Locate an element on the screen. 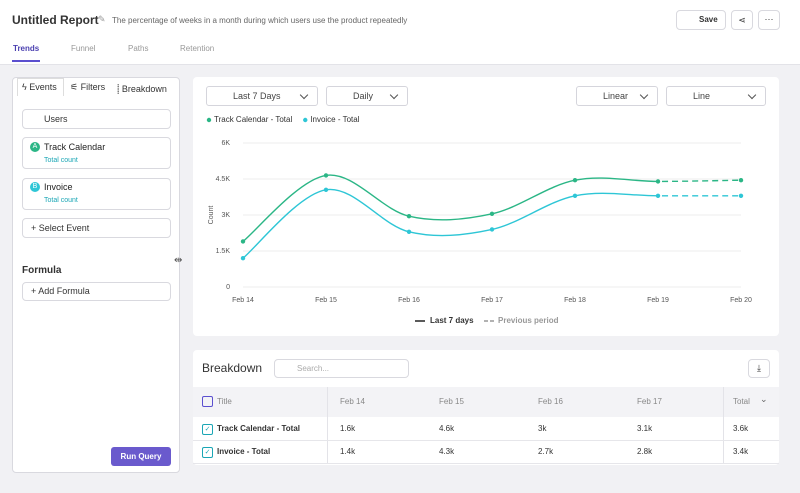 The width and height of the screenshot is (800, 493). legend-label: Invoice - Total is located at coordinates (334, 119).